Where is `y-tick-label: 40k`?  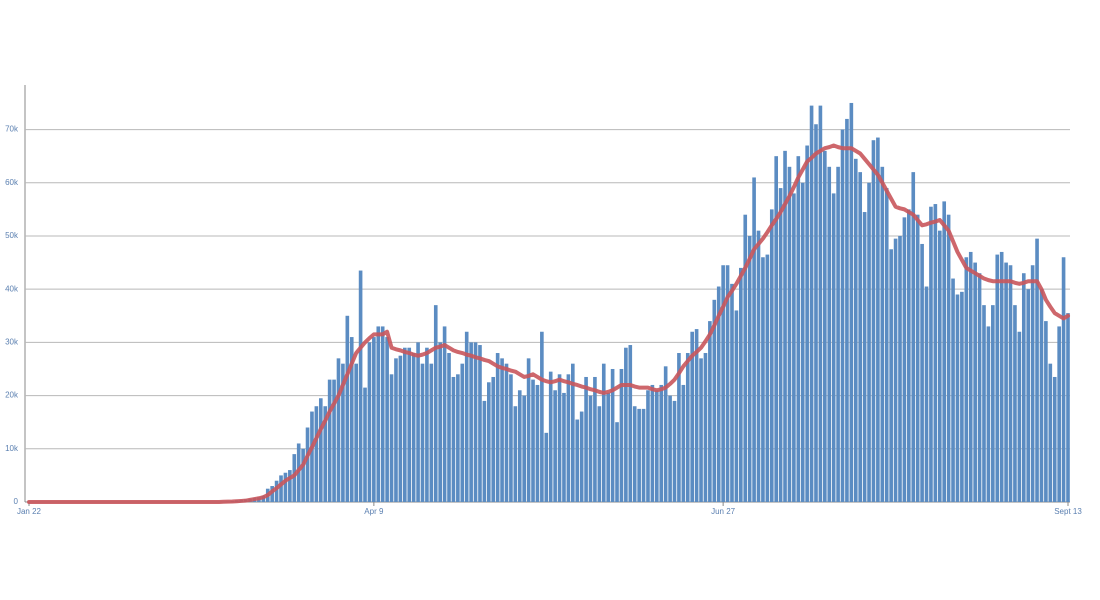
y-tick-label: 40k is located at coordinates (12, 288).